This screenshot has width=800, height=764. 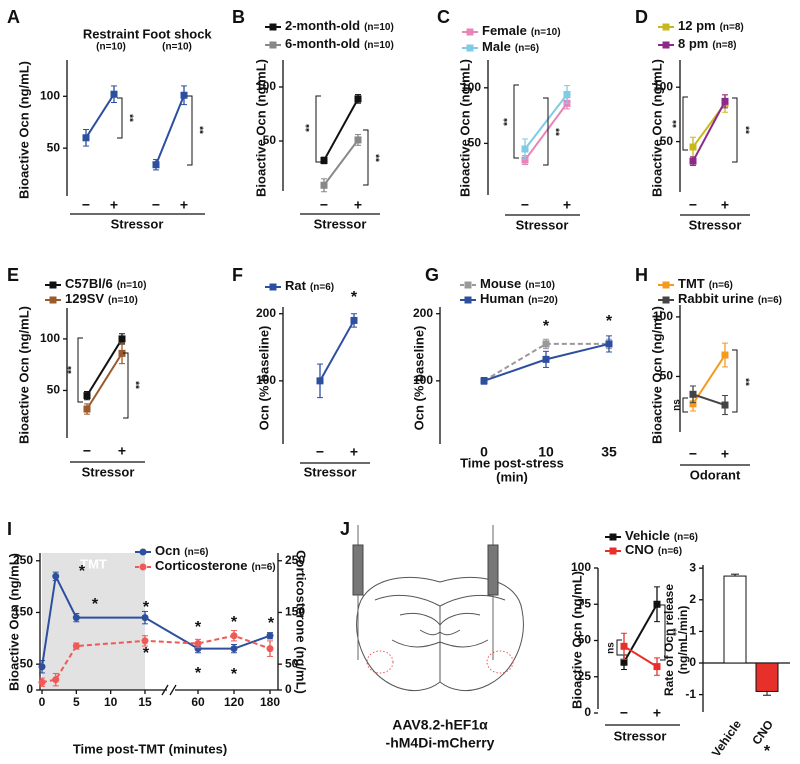 I want to click on brain-diagram, so click(x=438, y=608).